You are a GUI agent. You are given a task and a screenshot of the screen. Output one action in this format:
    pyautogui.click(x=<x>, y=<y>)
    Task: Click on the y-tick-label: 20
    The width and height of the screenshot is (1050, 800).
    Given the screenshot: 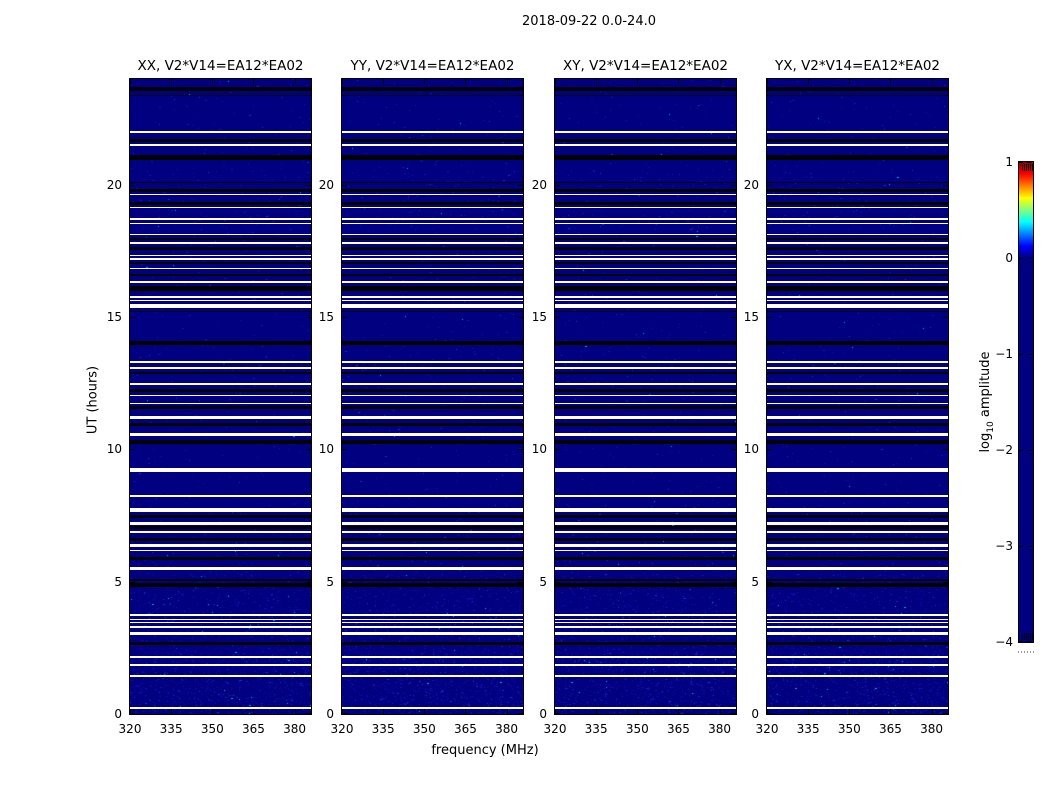 What is the action you would take?
    pyautogui.click(x=539, y=184)
    